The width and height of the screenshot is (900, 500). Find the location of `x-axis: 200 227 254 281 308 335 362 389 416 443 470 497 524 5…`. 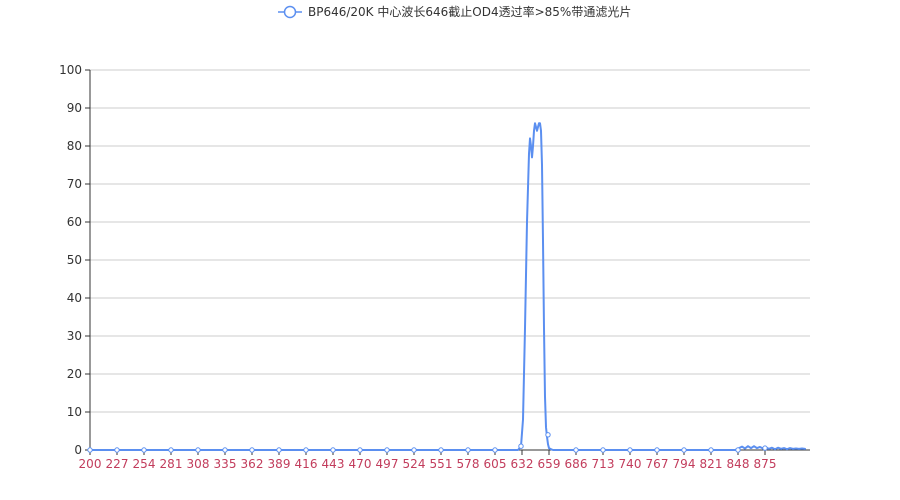

x-axis: 200 227 254 281 308 335 362 389 416 443 470 497 524 5… is located at coordinates (444, 460).